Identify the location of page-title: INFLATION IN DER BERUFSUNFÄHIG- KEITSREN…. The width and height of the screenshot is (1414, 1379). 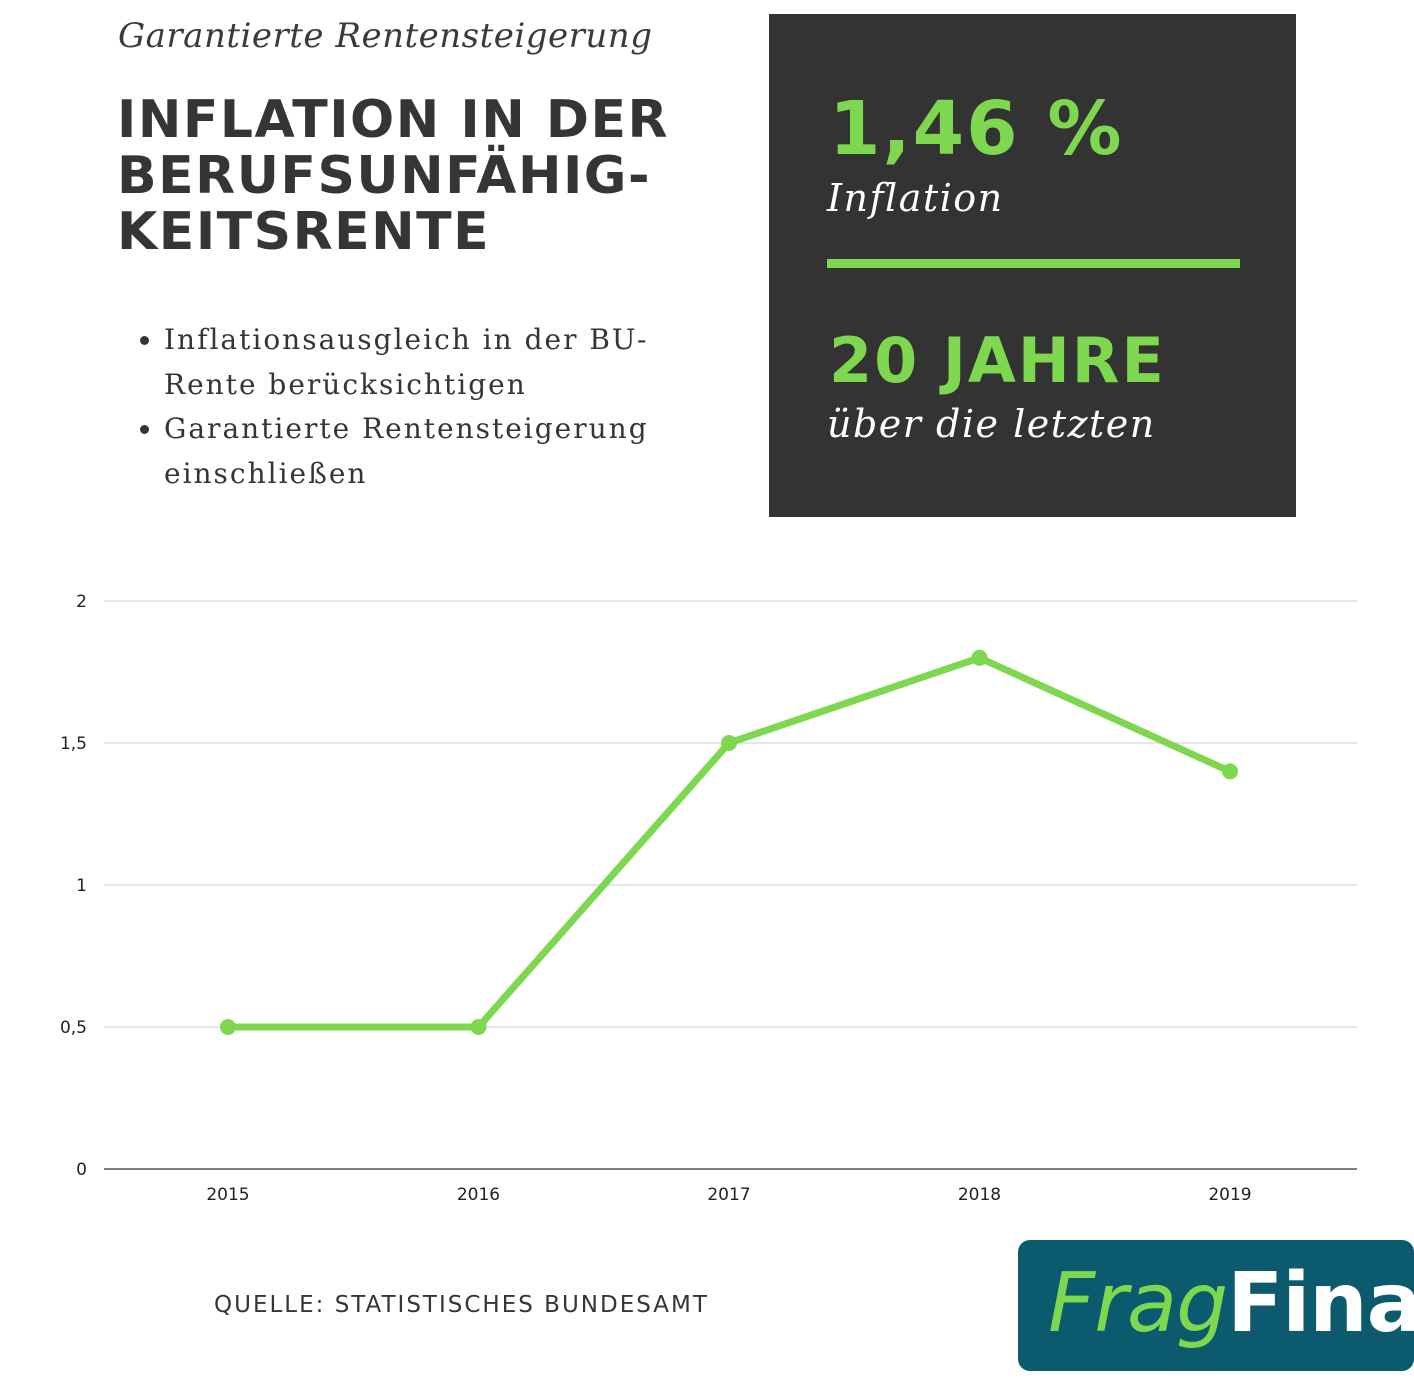
(393, 176).